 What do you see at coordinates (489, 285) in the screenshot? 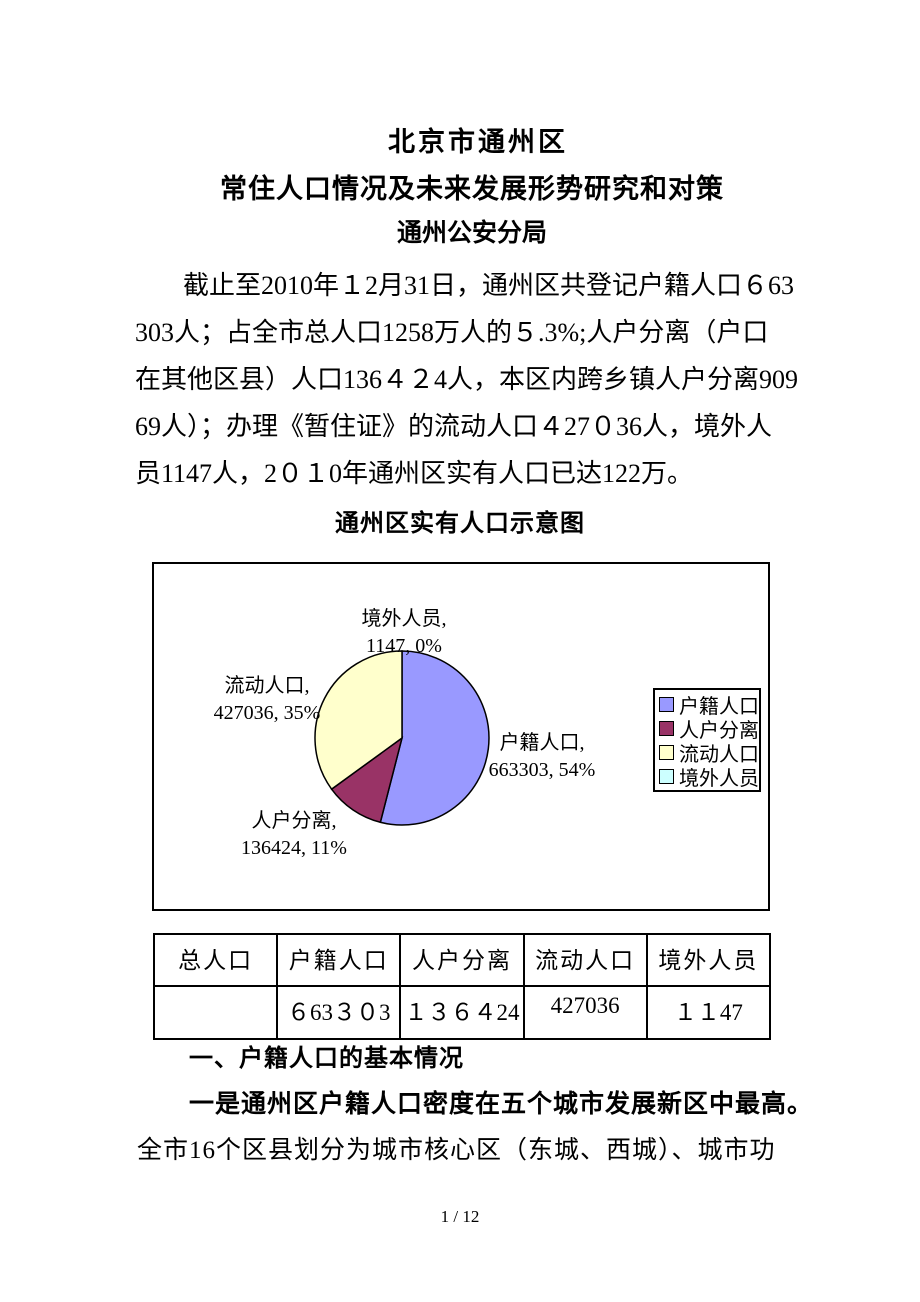
I see `paragraph-line-1: 截止至2010年１2月31日，通州区共登记户籍人口６63` at bounding box center [489, 285].